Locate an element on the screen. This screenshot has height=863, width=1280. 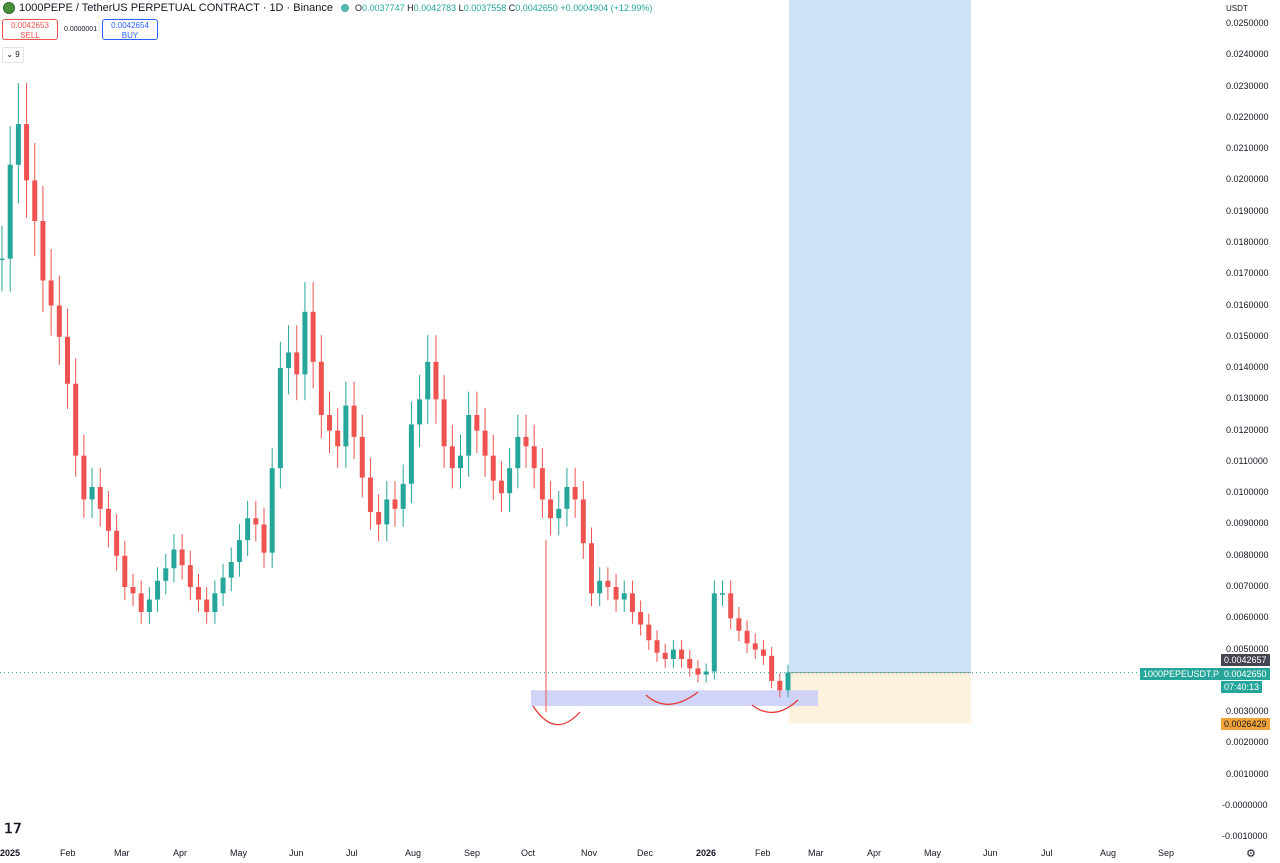
y-tick-label: -0.0000000 is located at coordinates (1245, 805).